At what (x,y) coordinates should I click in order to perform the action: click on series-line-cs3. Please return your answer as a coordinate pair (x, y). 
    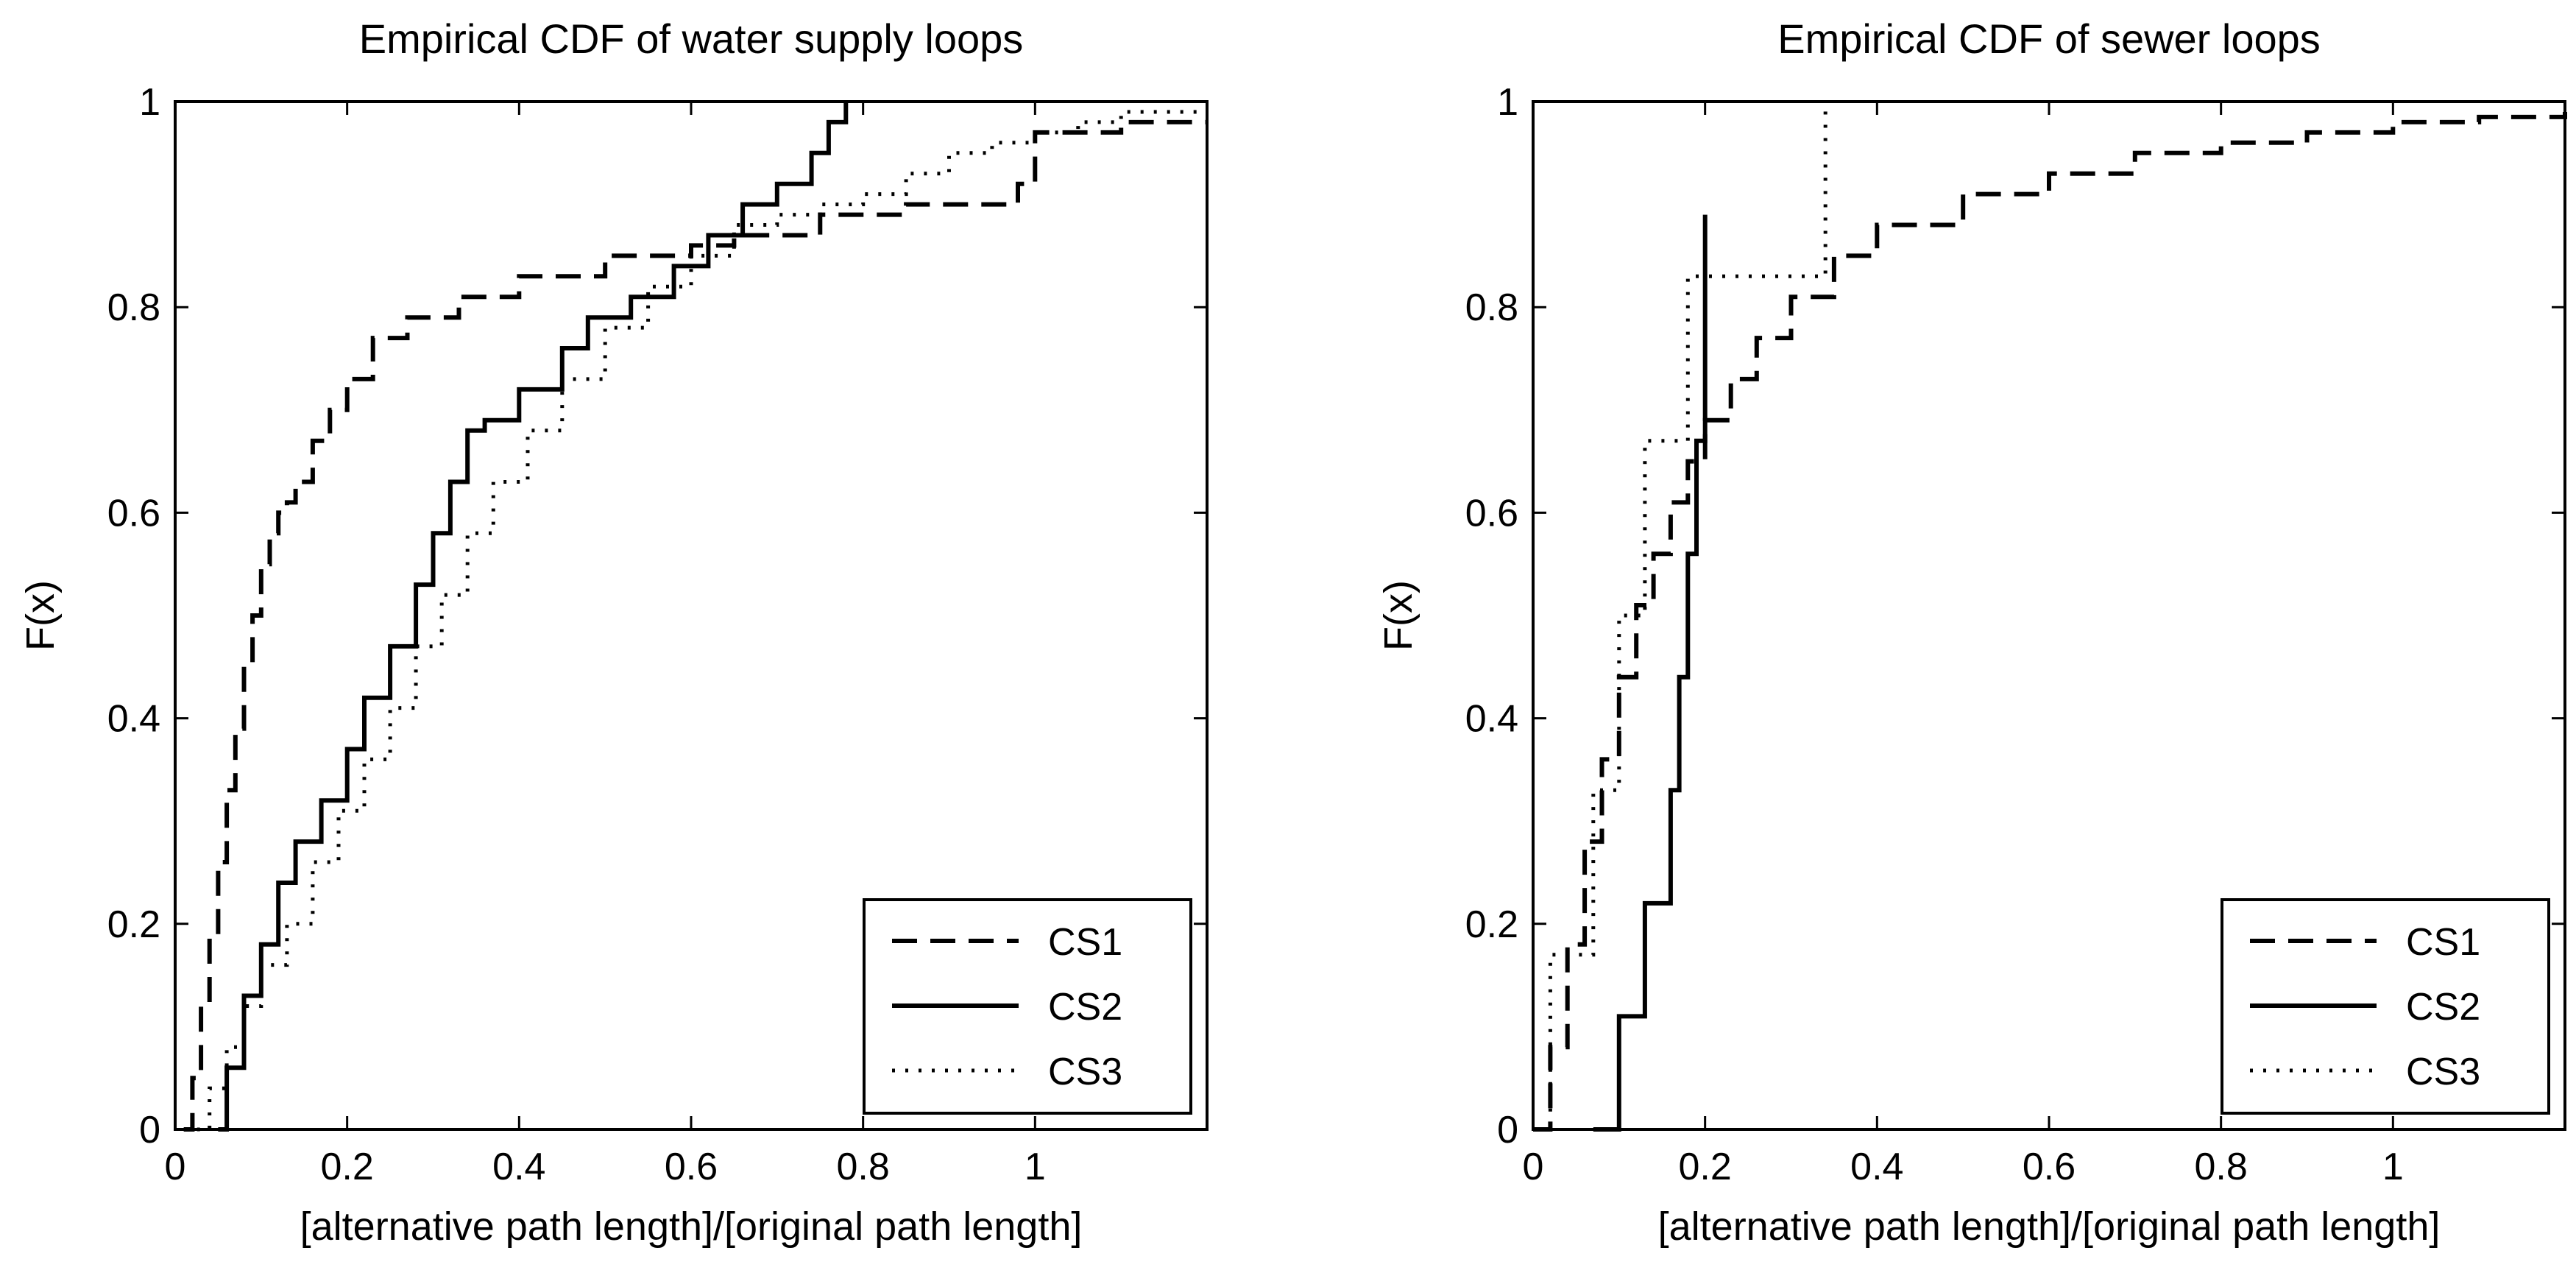
    Looking at the image, I should click on (1684, 617).